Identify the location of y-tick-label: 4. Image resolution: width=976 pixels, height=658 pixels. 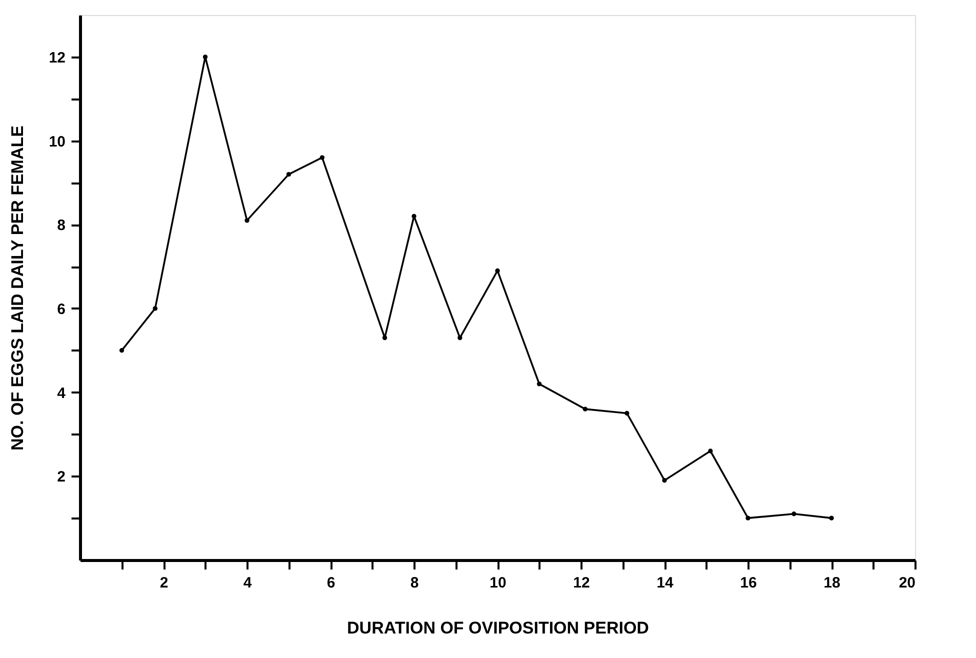
(61, 393).